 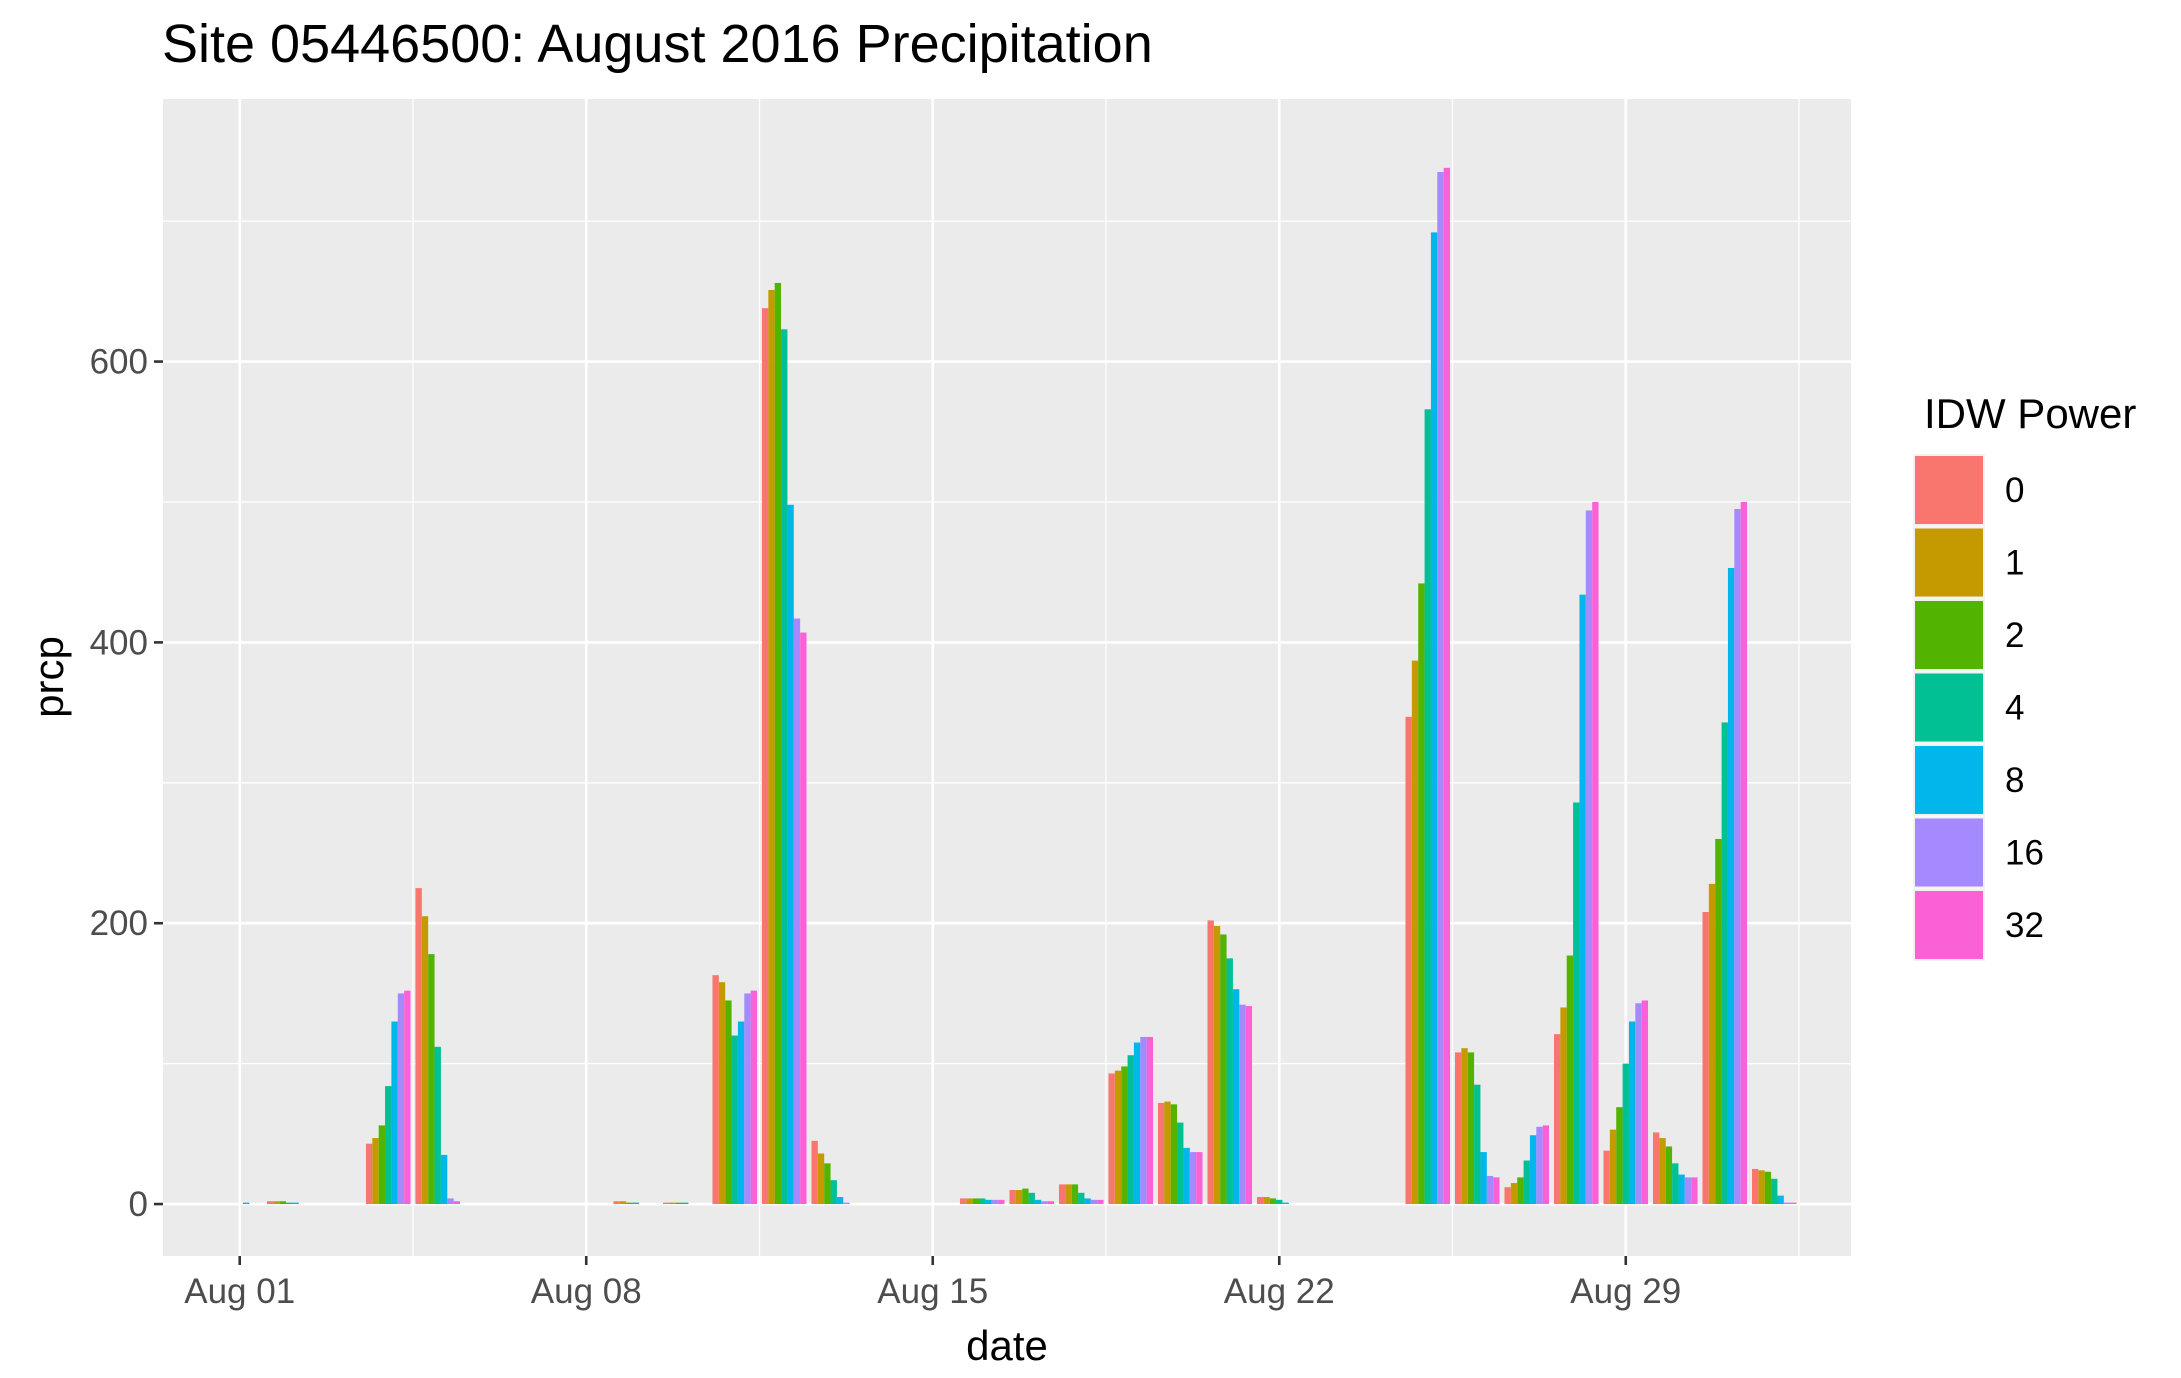 What do you see at coordinates (119, 362) in the screenshot?
I see `y-tick-label: 600` at bounding box center [119, 362].